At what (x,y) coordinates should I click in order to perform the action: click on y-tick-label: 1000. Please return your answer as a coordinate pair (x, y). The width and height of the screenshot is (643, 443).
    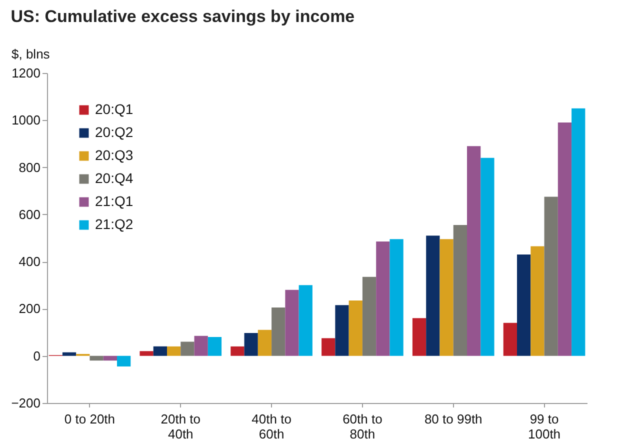
    Looking at the image, I should click on (26, 120).